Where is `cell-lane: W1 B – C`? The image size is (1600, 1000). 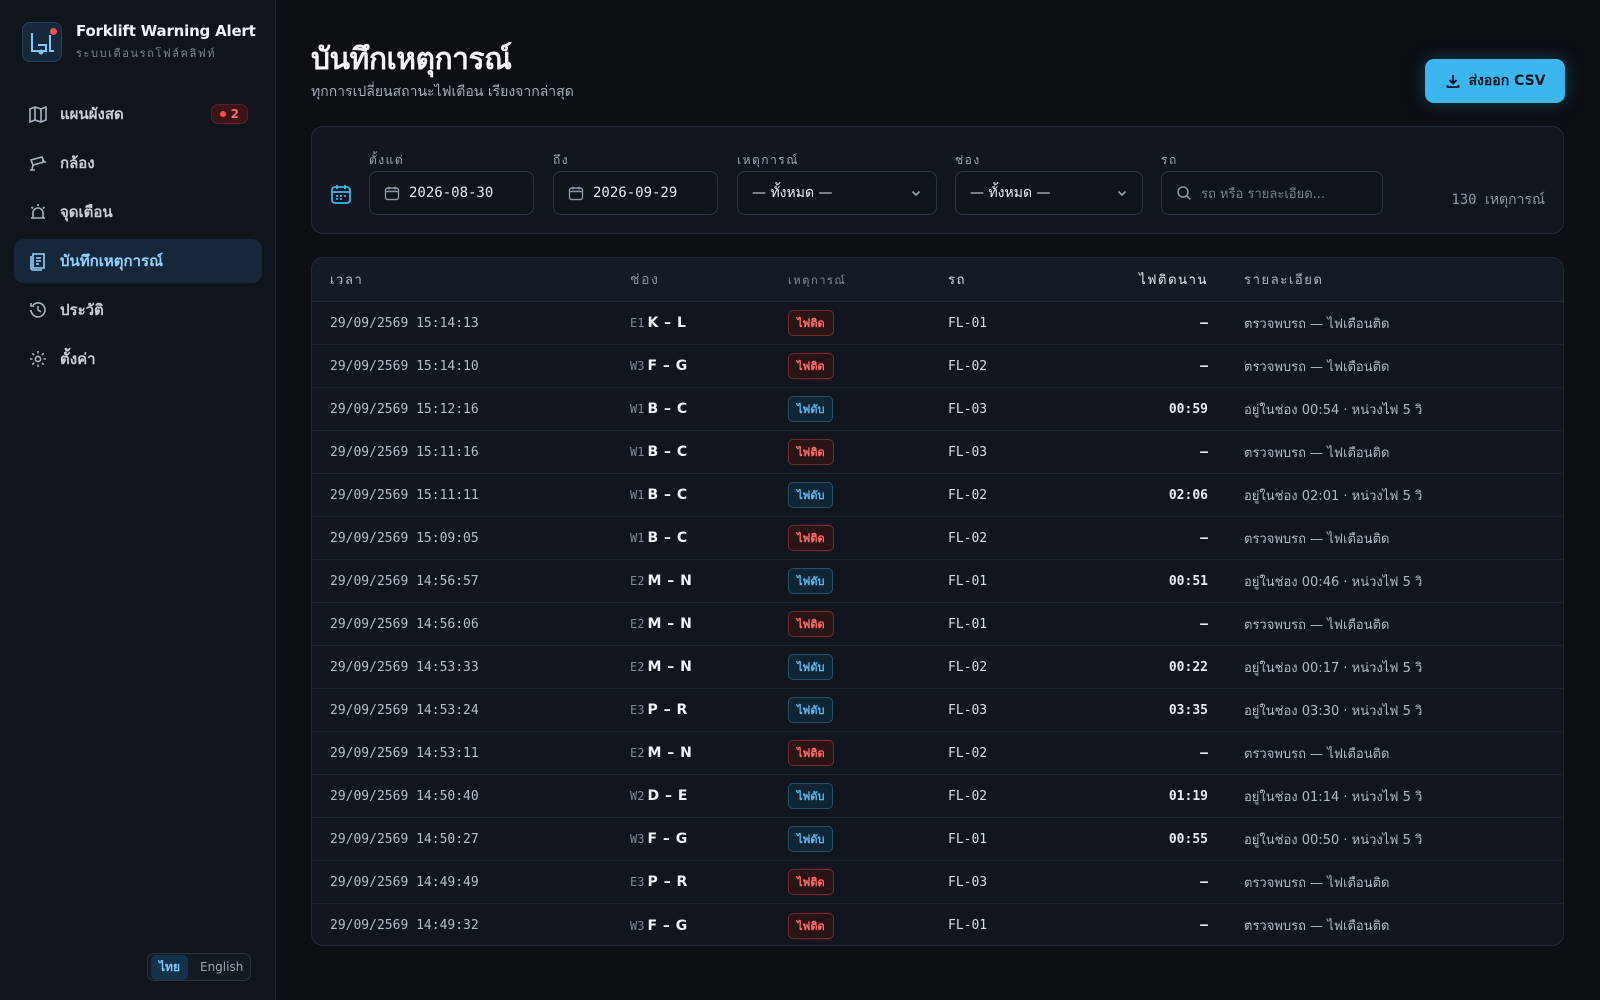 cell-lane: W1 B – C is located at coordinates (709, 495).